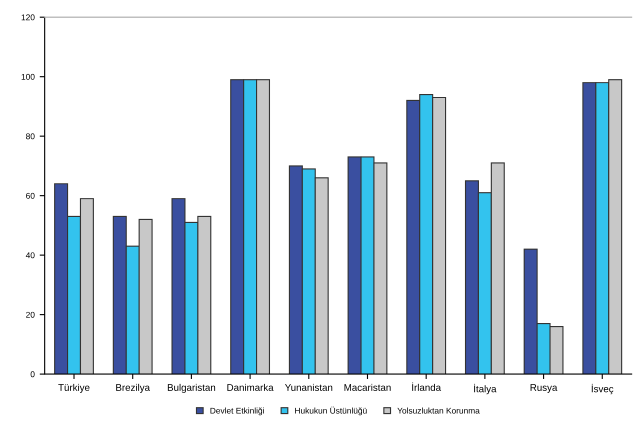 This screenshot has width=638, height=430. What do you see at coordinates (308, 387) in the screenshot?
I see `x-tick-label: Yunanistan` at bounding box center [308, 387].